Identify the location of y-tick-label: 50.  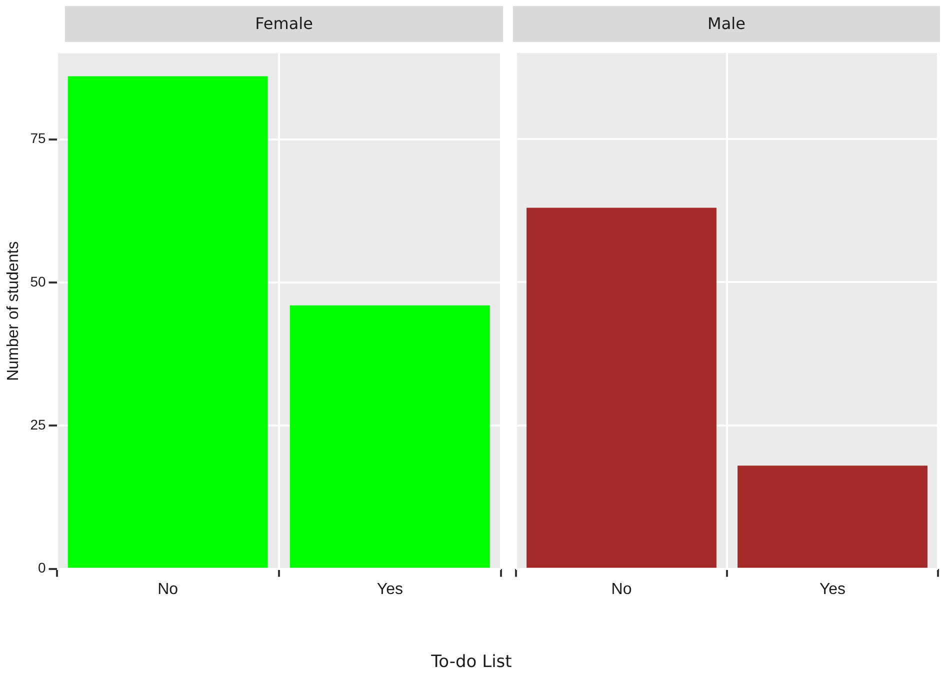
(38, 281).